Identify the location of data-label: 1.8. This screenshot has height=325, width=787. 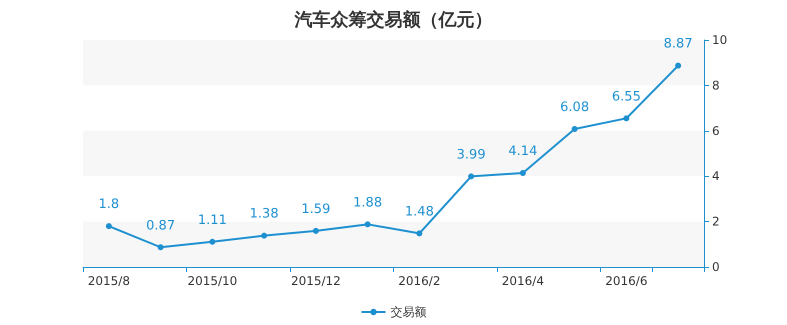
(109, 204).